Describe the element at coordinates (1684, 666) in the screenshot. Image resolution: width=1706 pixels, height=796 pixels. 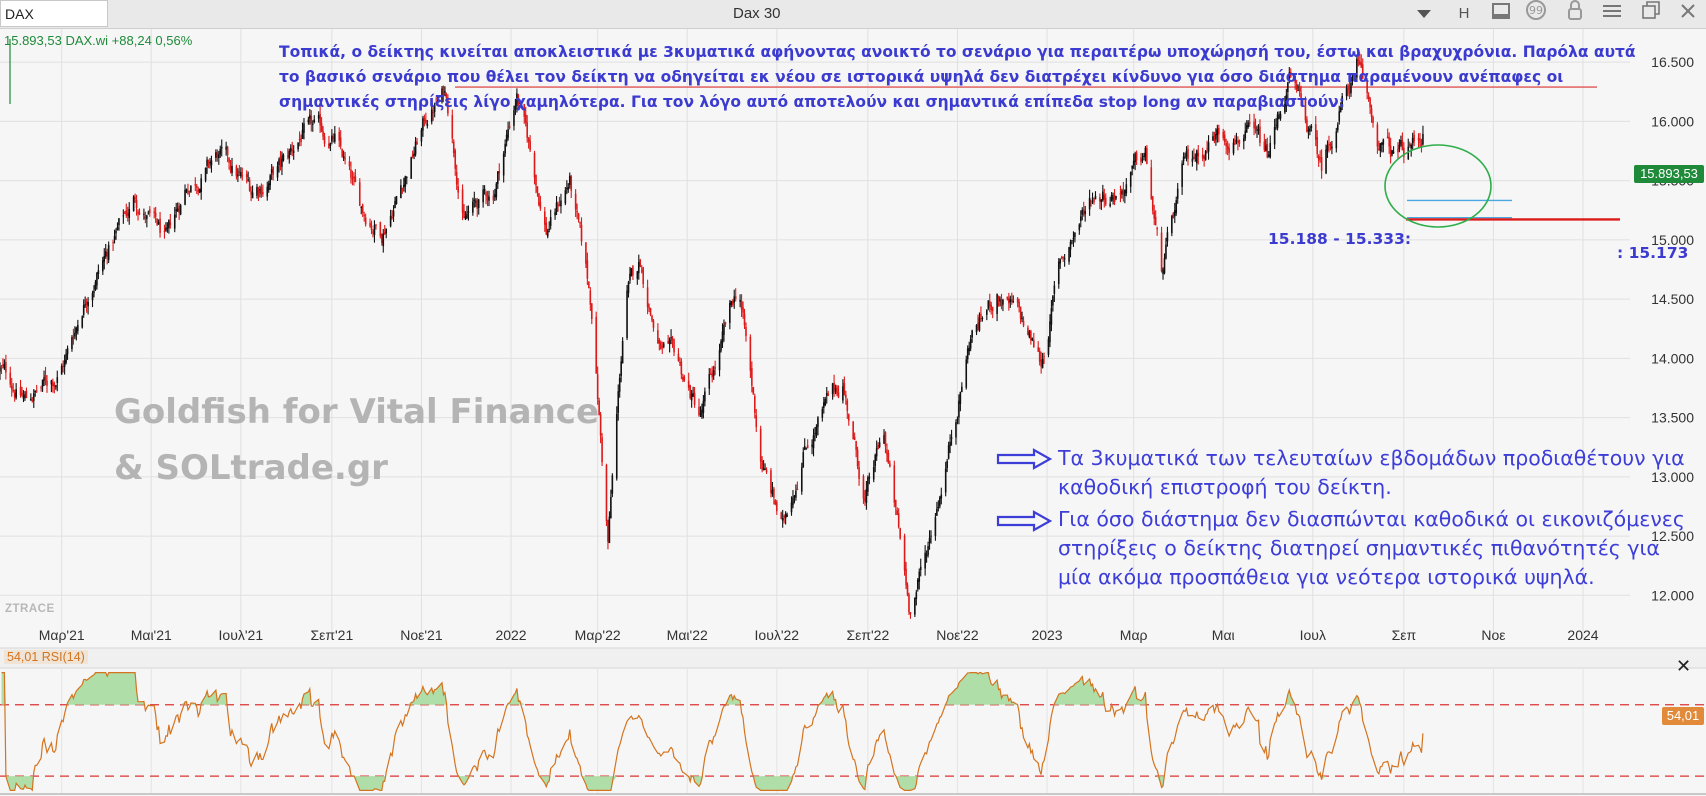
I see `close-indicator-icon: ✕` at that location.